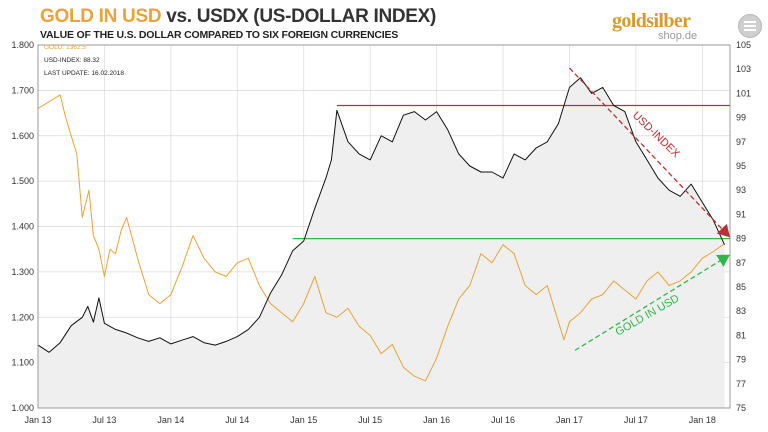 This screenshot has height=432, width=768. Describe the element at coordinates (22, 90) in the screenshot. I see `left-tick-label: 1.700` at that location.